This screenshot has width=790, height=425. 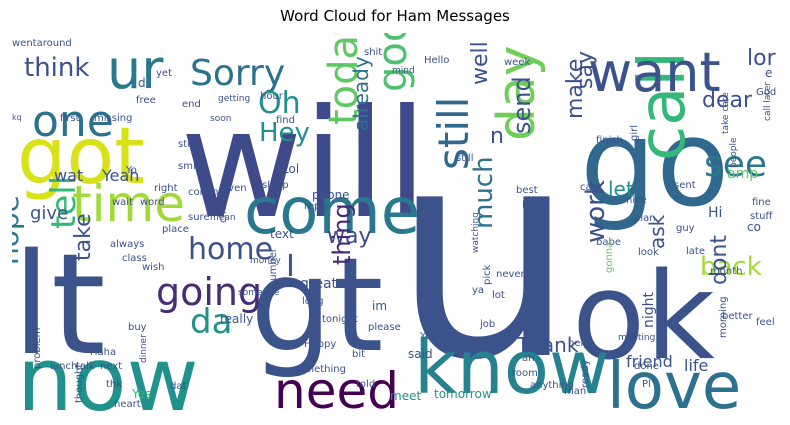 What do you see at coordinates (113, 118) in the screenshot?
I see `word-missing: missing` at bounding box center [113, 118].